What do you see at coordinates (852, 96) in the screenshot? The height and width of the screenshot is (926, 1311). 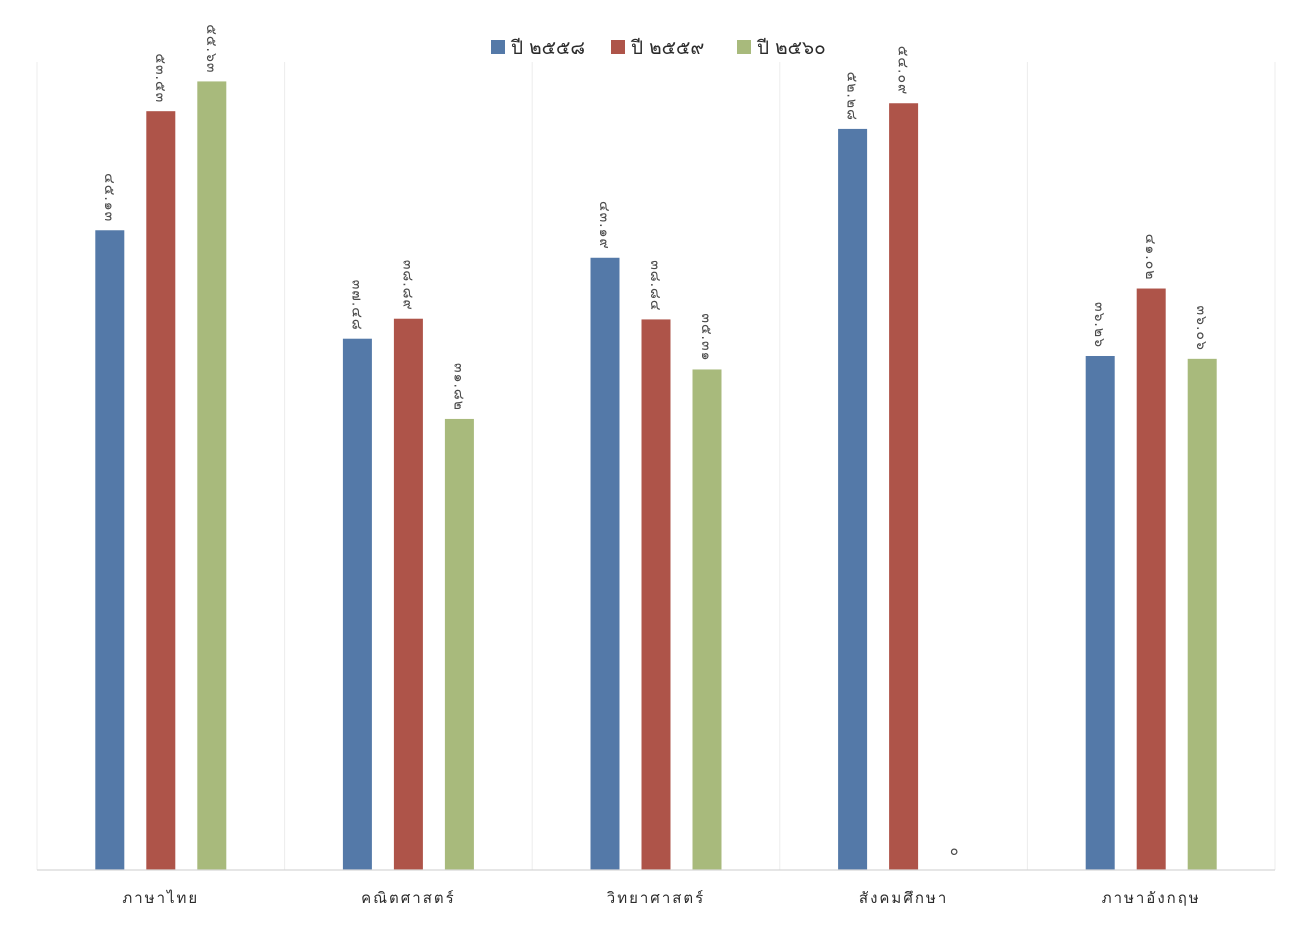 I see `data-label: ๕๒.๒๘` at bounding box center [852, 96].